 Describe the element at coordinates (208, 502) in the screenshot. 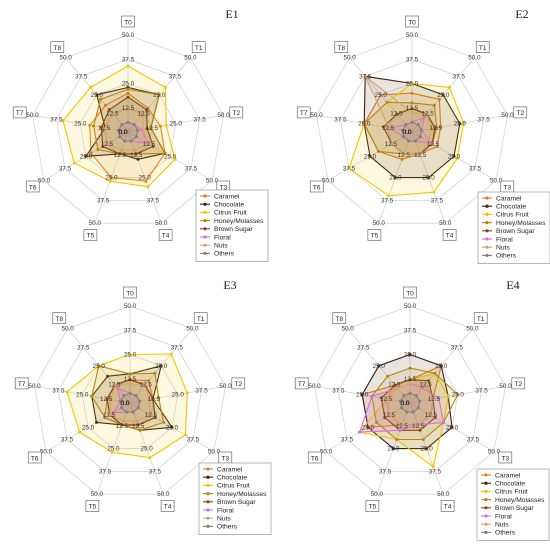

I see `legend-marker-brown-sugar` at that location.